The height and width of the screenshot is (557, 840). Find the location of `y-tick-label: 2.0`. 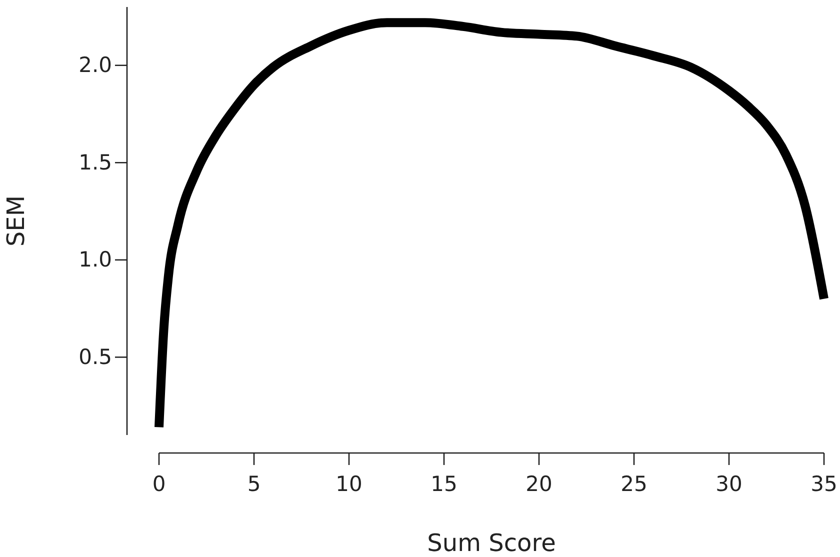

y-tick-label: 2.0 is located at coordinates (95, 65).